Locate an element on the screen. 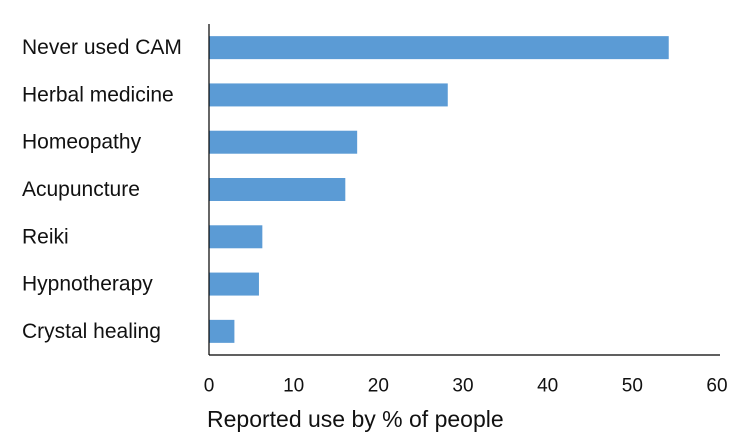 This screenshot has height=439, width=754. category-label-homeopathy: Homeopathy is located at coordinates (82, 142).